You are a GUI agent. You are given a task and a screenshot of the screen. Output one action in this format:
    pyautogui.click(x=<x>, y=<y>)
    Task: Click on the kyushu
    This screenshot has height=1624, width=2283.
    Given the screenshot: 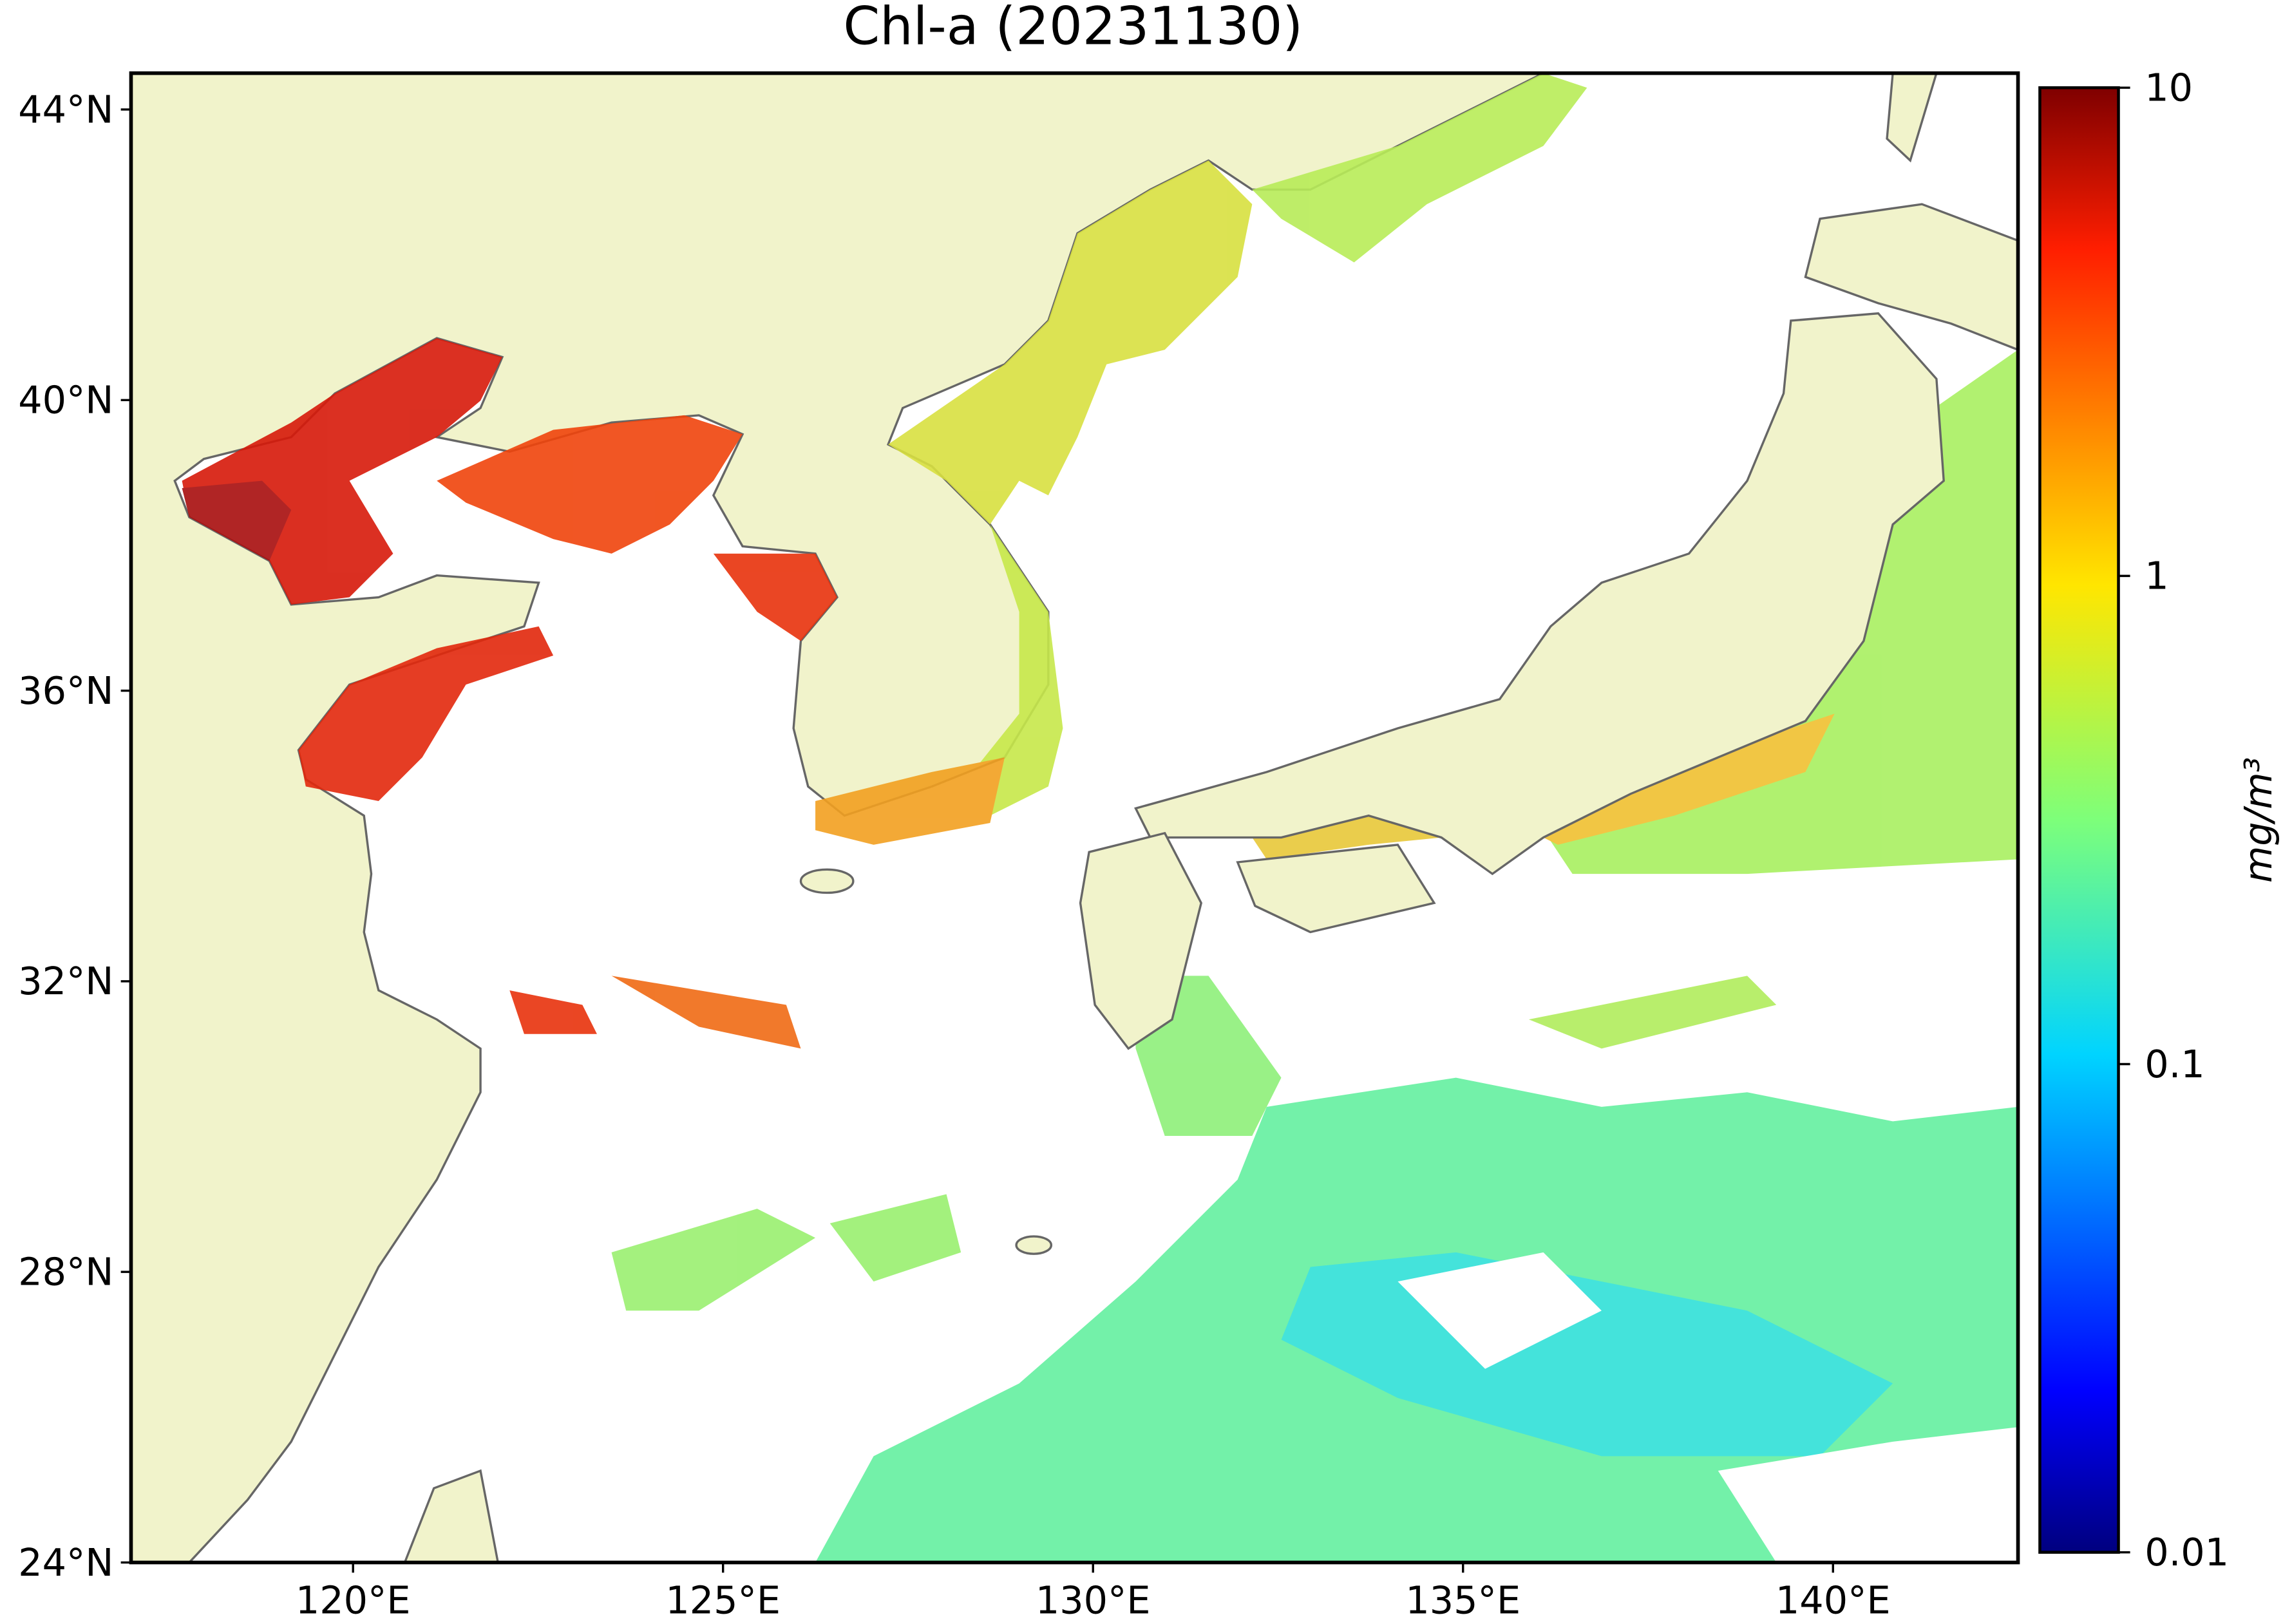 What is the action you would take?
    pyautogui.click(x=1140, y=941)
    